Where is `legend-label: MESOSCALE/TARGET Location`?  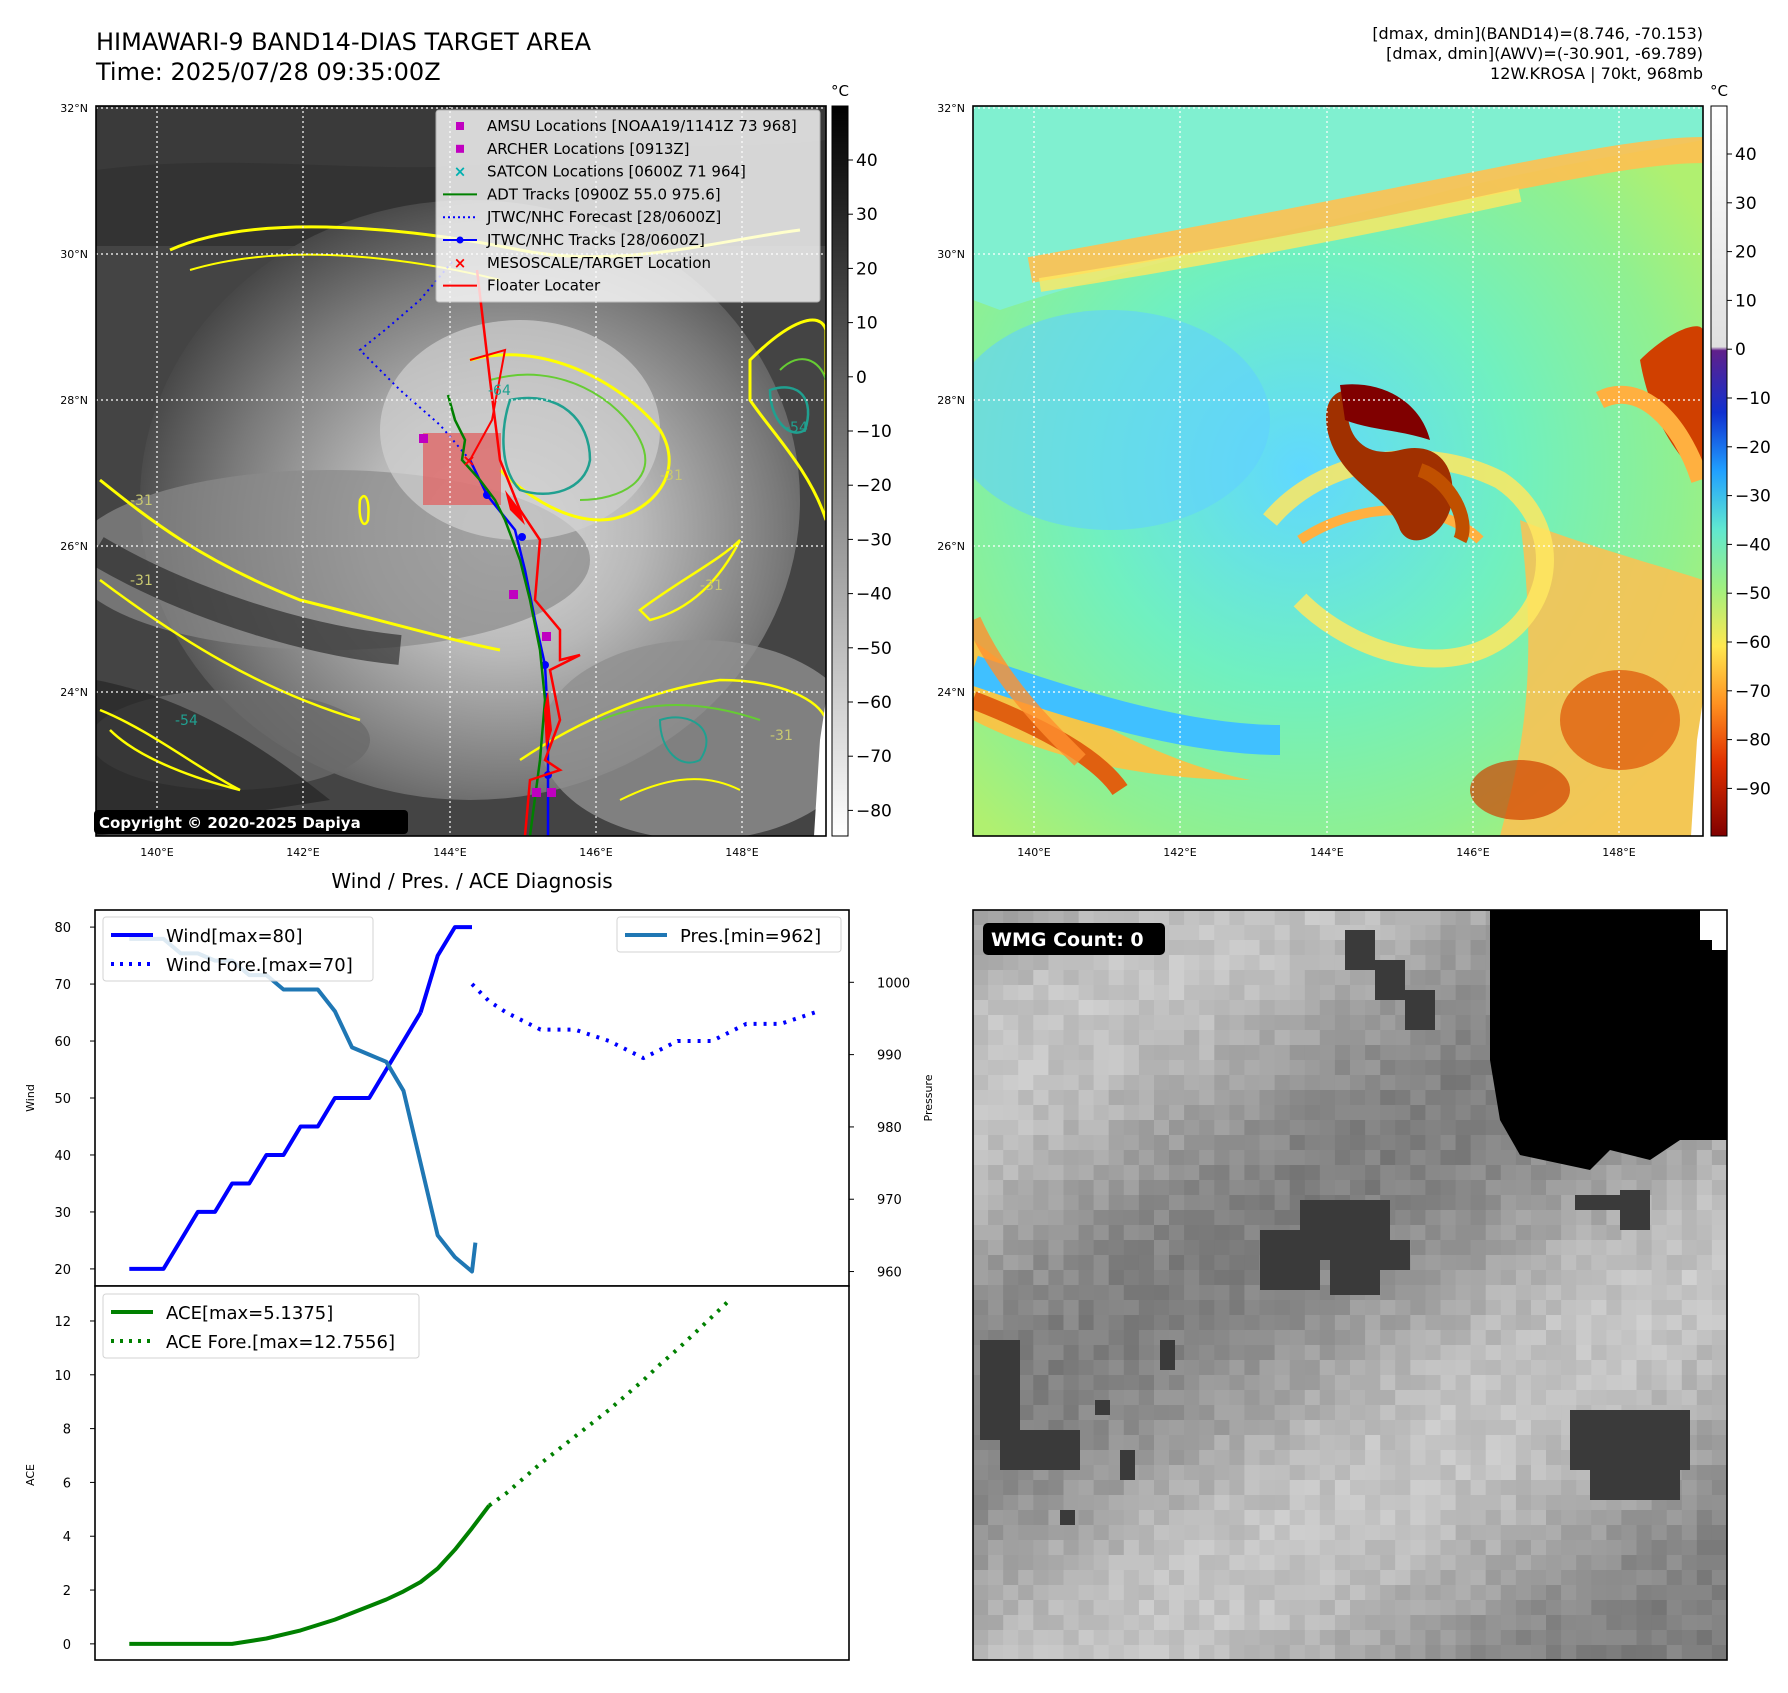 legend-label: MESOSCALE/TARGET Location is located at coordinates (599, 263).